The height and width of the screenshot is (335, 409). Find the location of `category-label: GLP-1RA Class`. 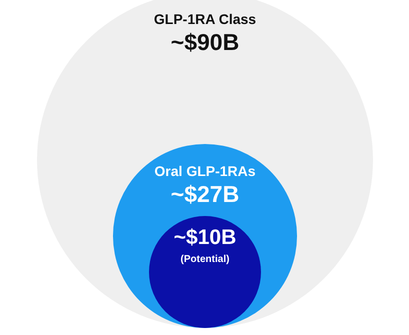

category-label: GLP-1RA Class is located at coordinates (205, 19).